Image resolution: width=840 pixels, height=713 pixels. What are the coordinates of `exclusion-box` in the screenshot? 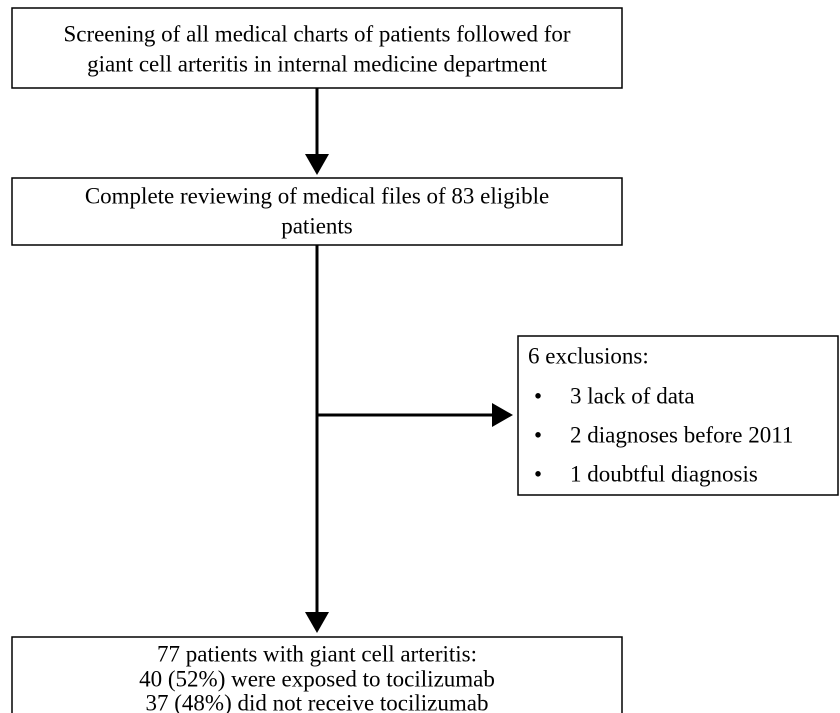 It's located at (678, 415).